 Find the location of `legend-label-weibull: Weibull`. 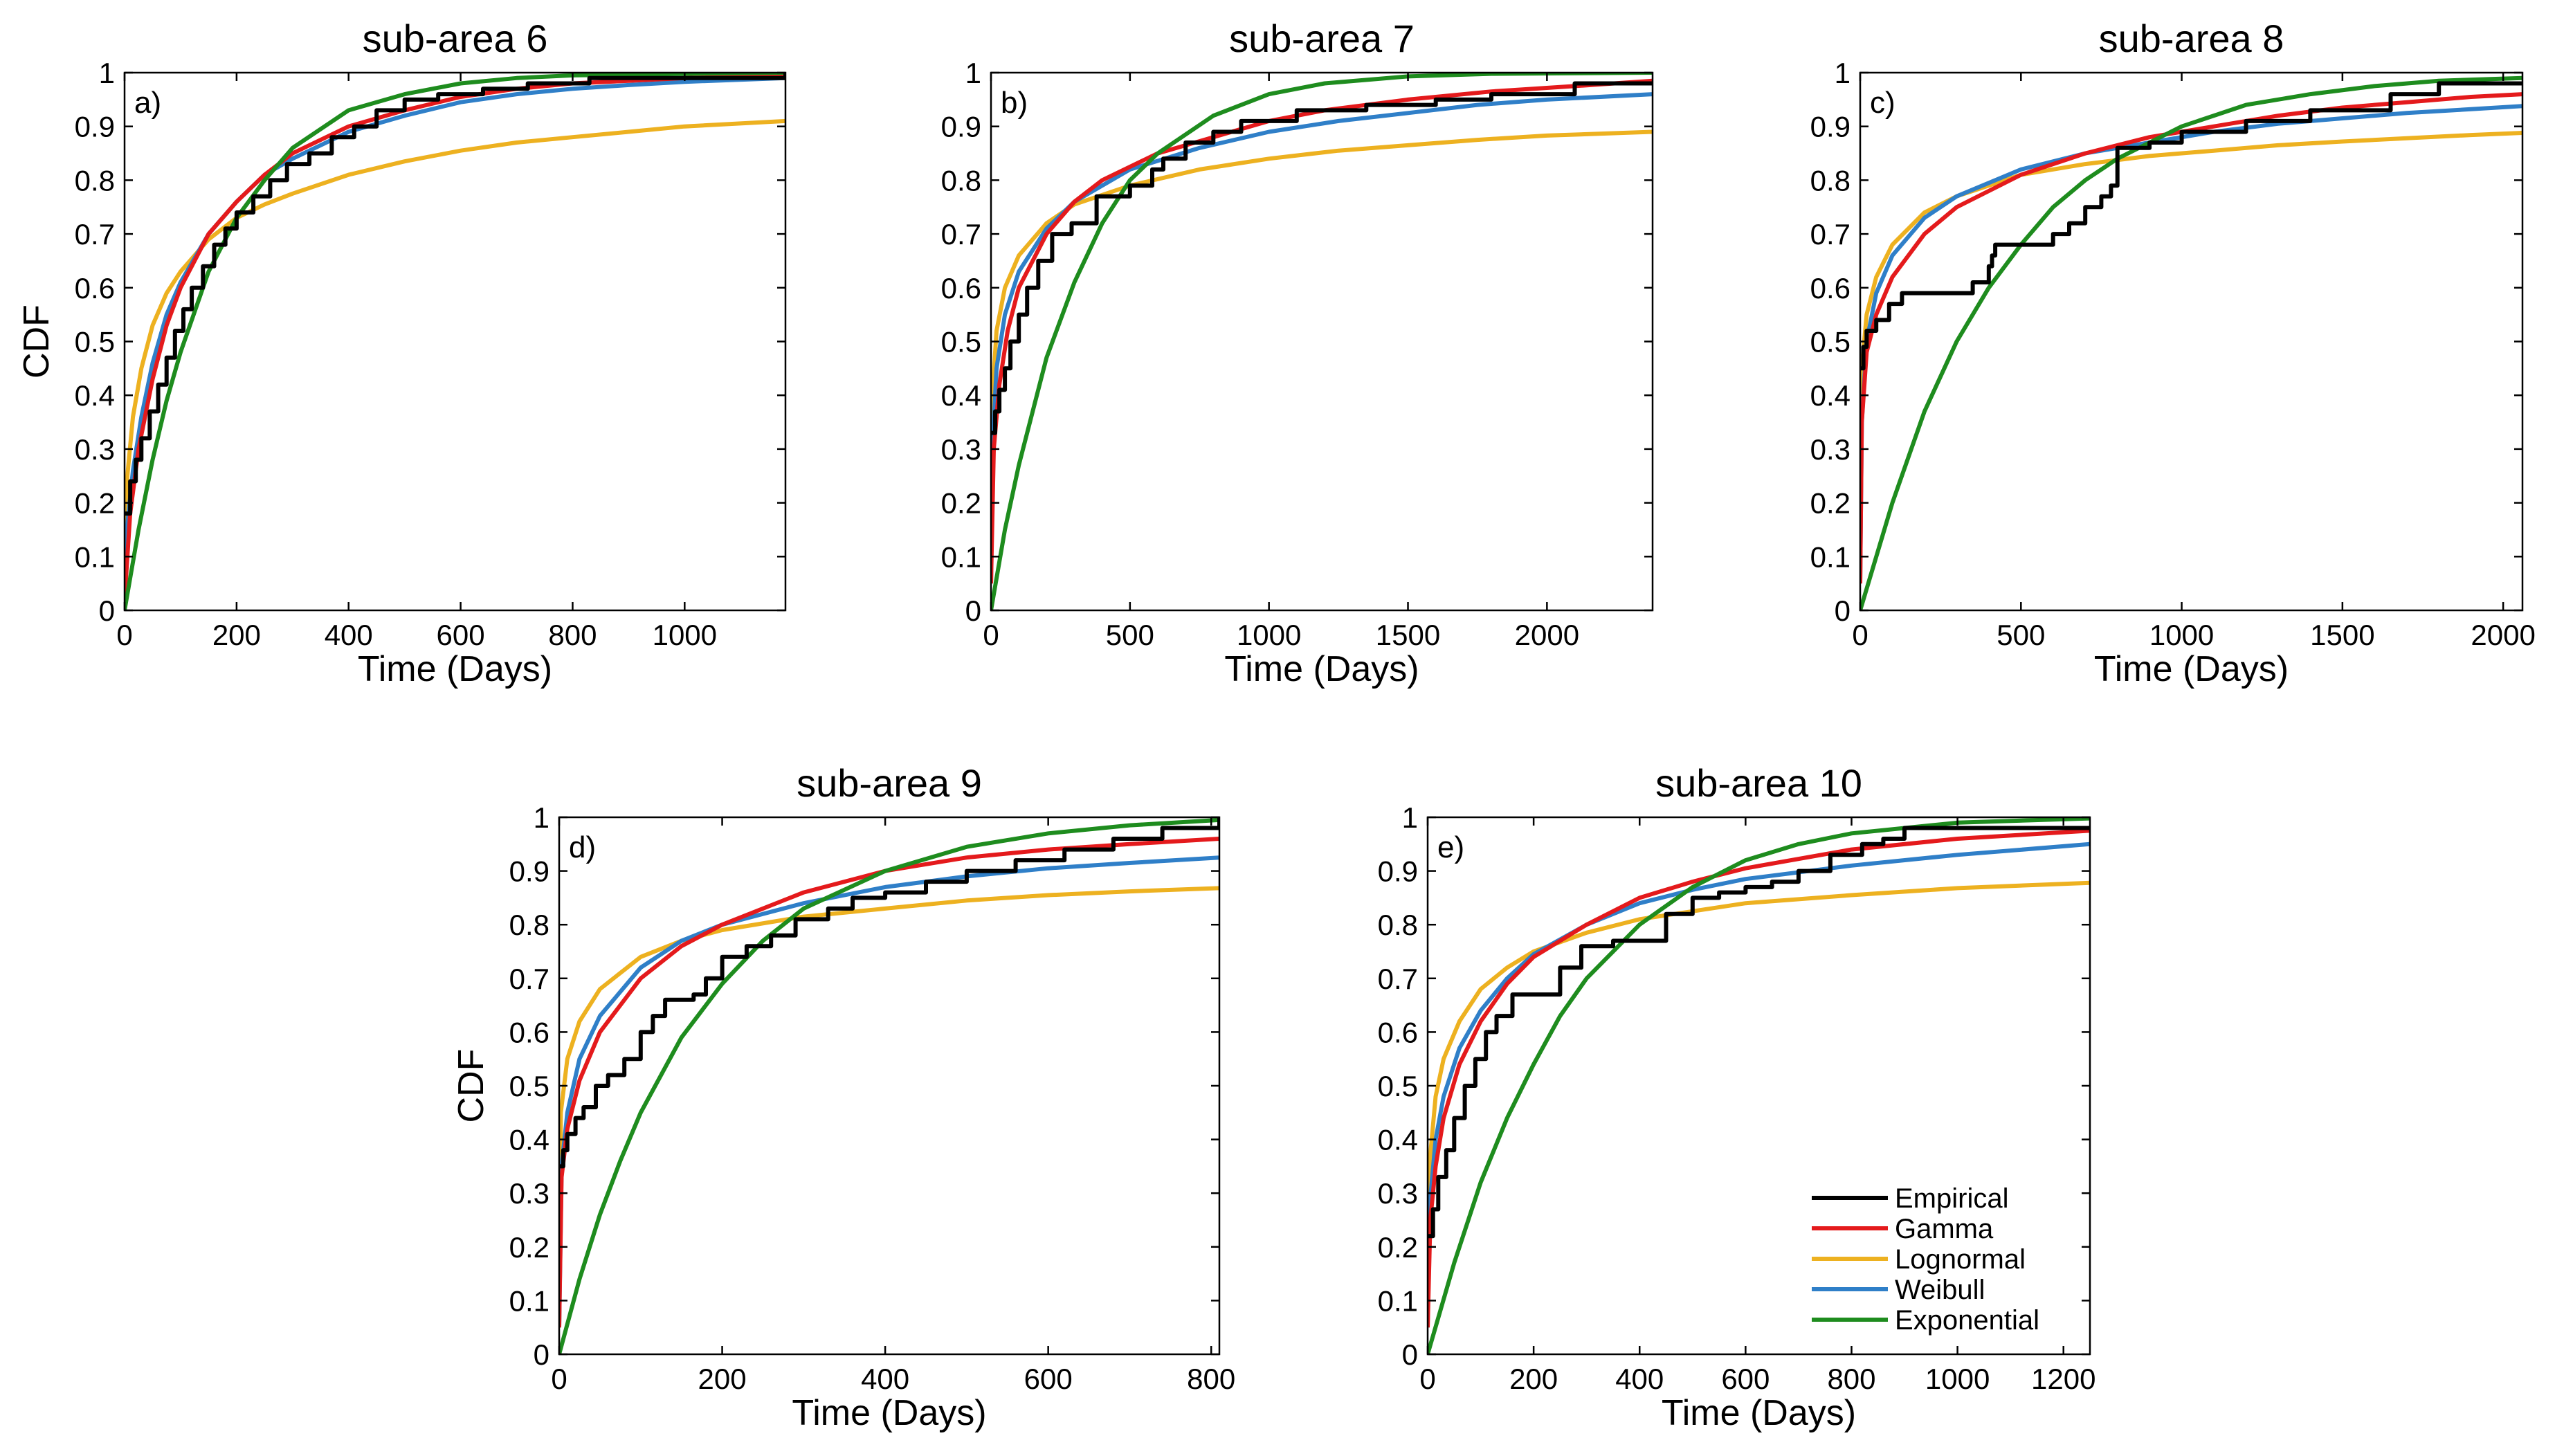

legend-label-weibull: Weibull is located at coordinates (1940, 1290).